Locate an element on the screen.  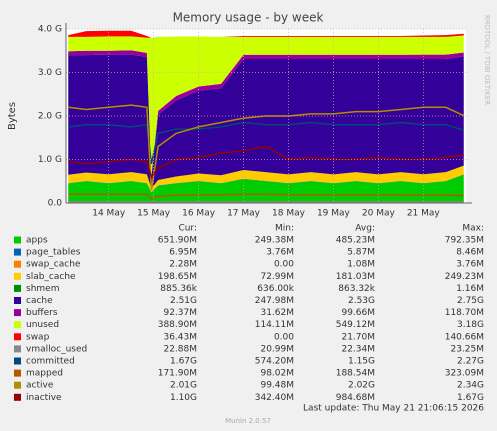
legend-value: 72.99M is located at coordinates (277, 277).